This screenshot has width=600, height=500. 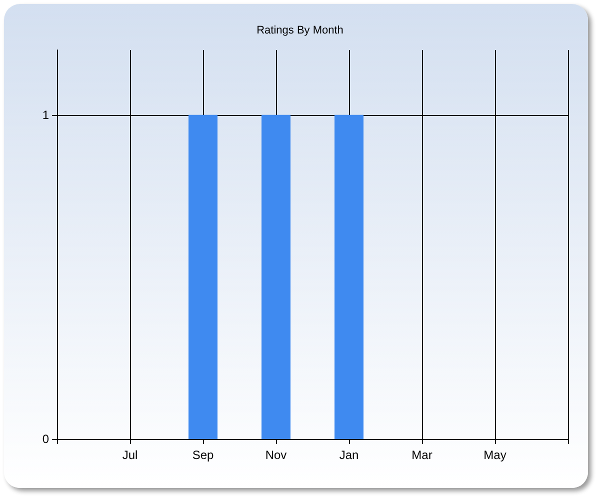 What do you see at coordinates (349, 455) in the screenshot?
I see `x-tick-label: Jan` at bounding box center [349, 455].